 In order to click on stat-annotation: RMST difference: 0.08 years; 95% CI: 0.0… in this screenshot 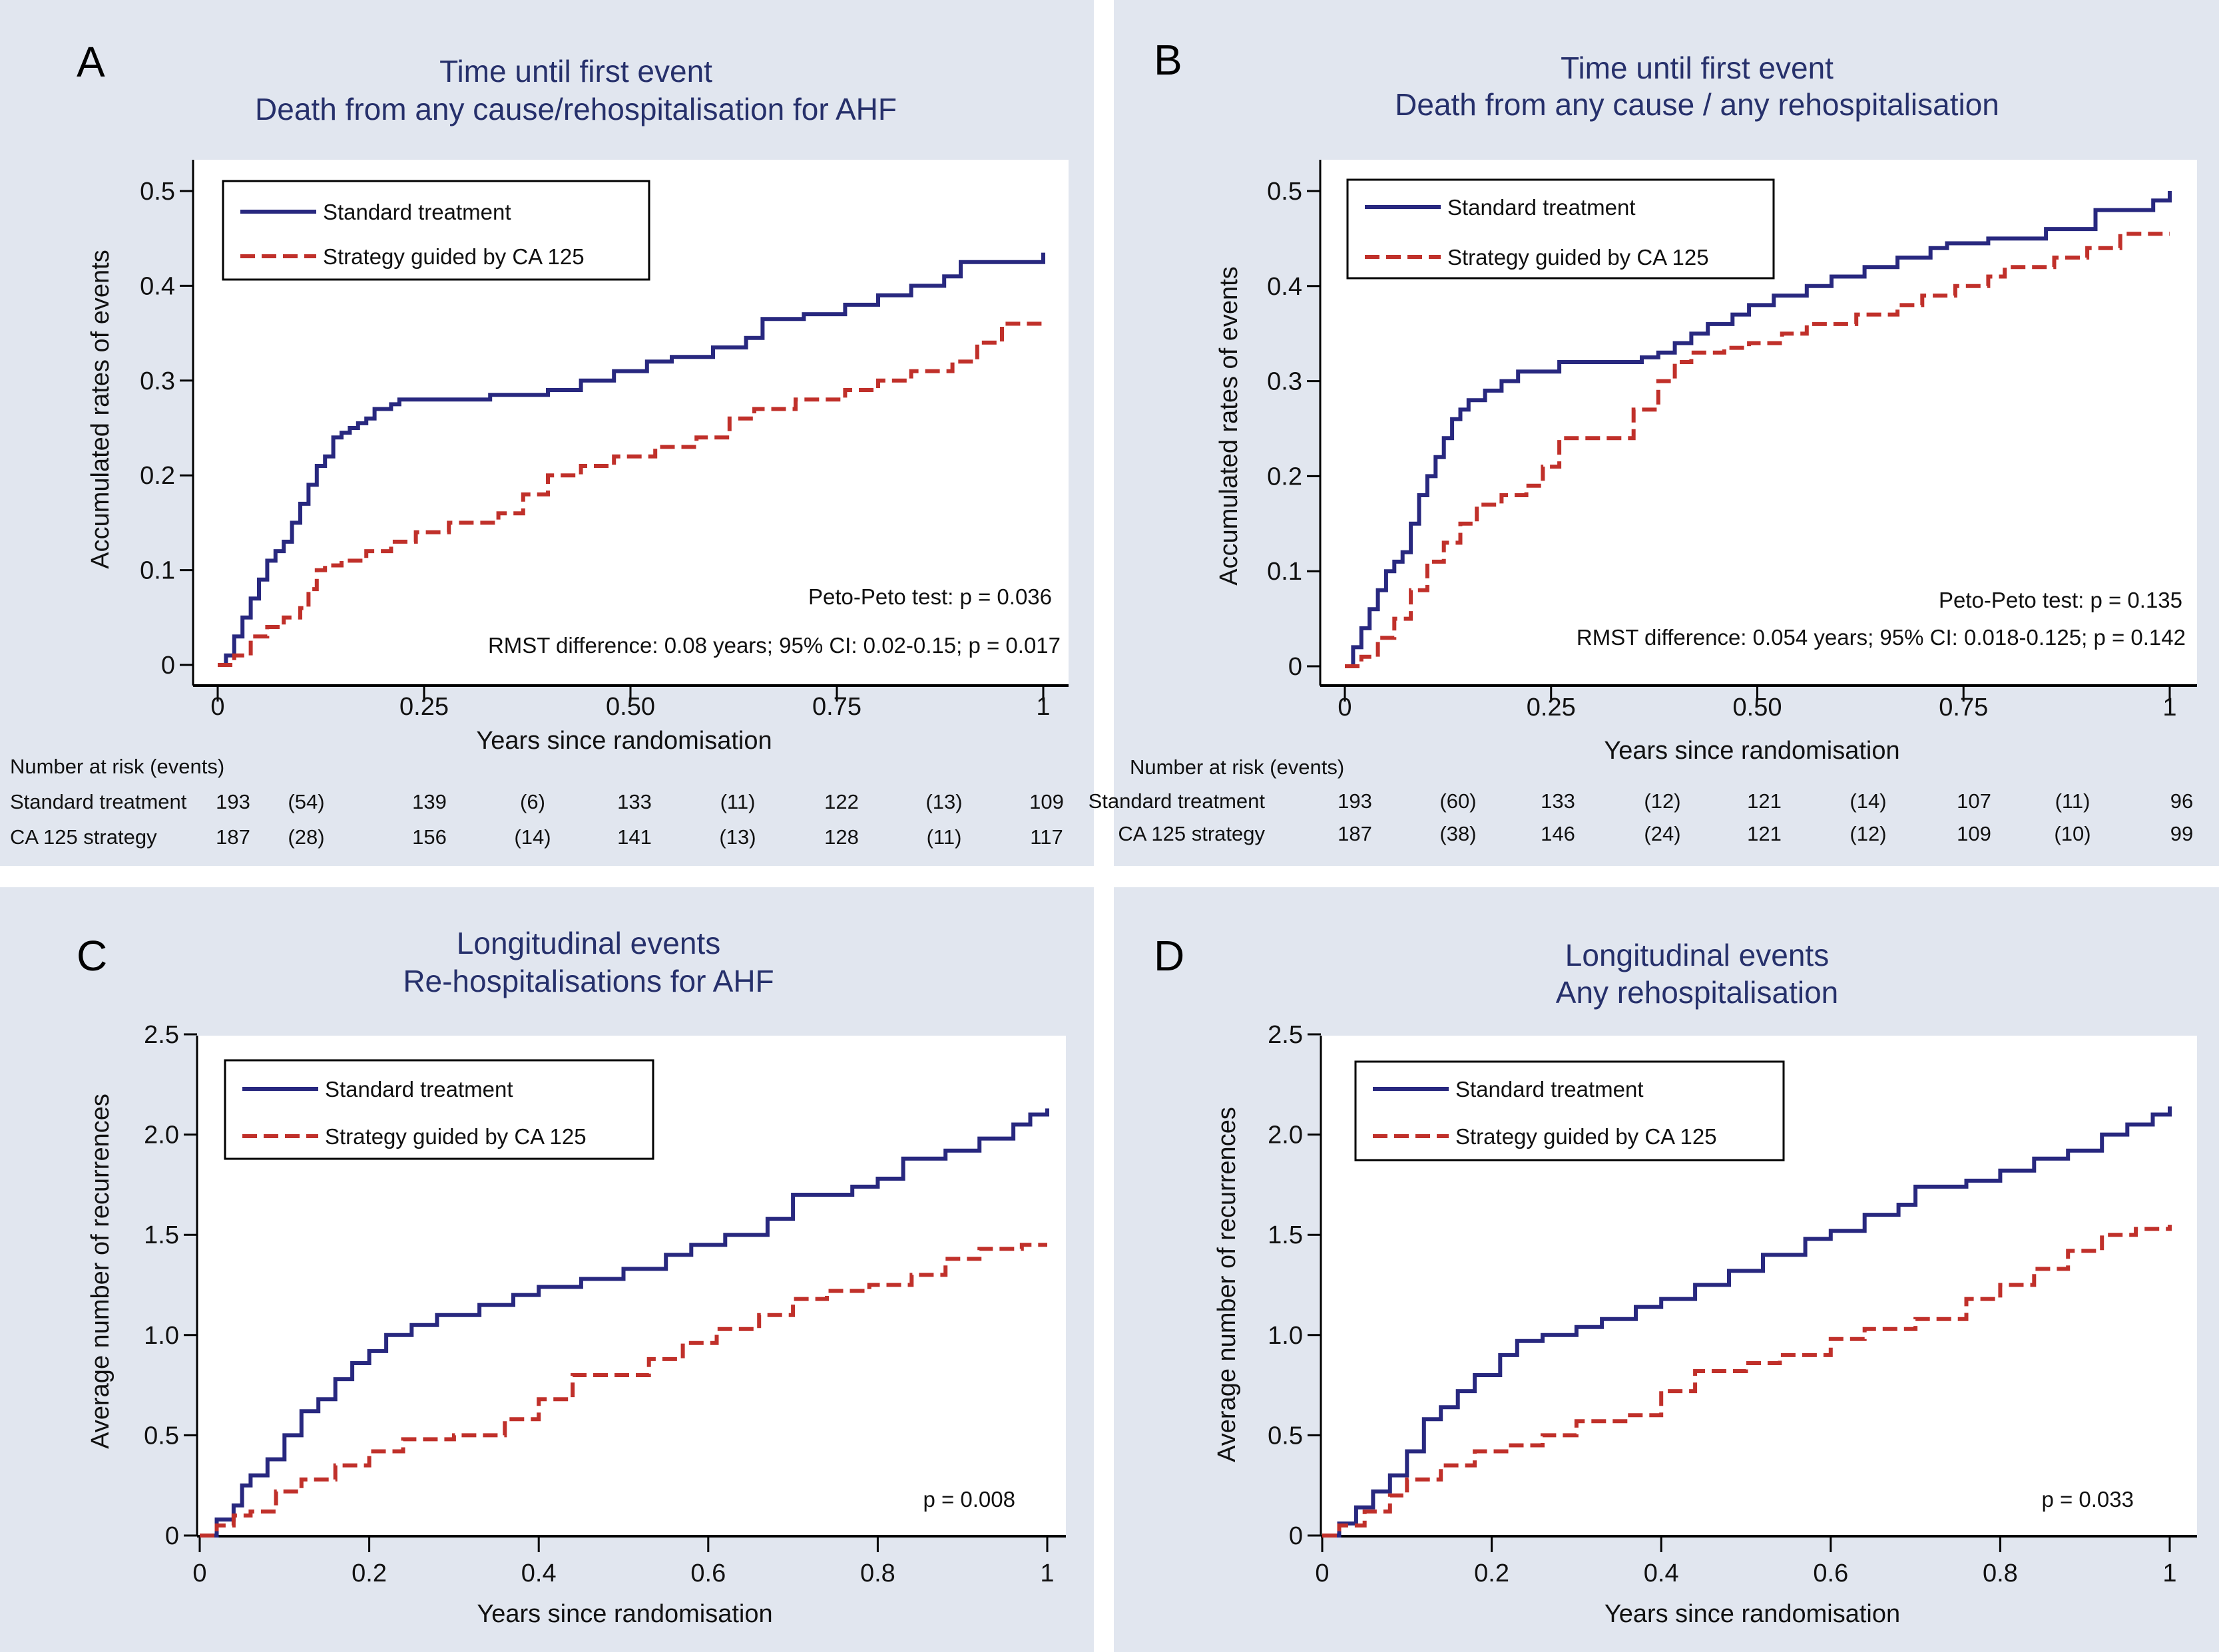, I will do `click(774, 645)`.